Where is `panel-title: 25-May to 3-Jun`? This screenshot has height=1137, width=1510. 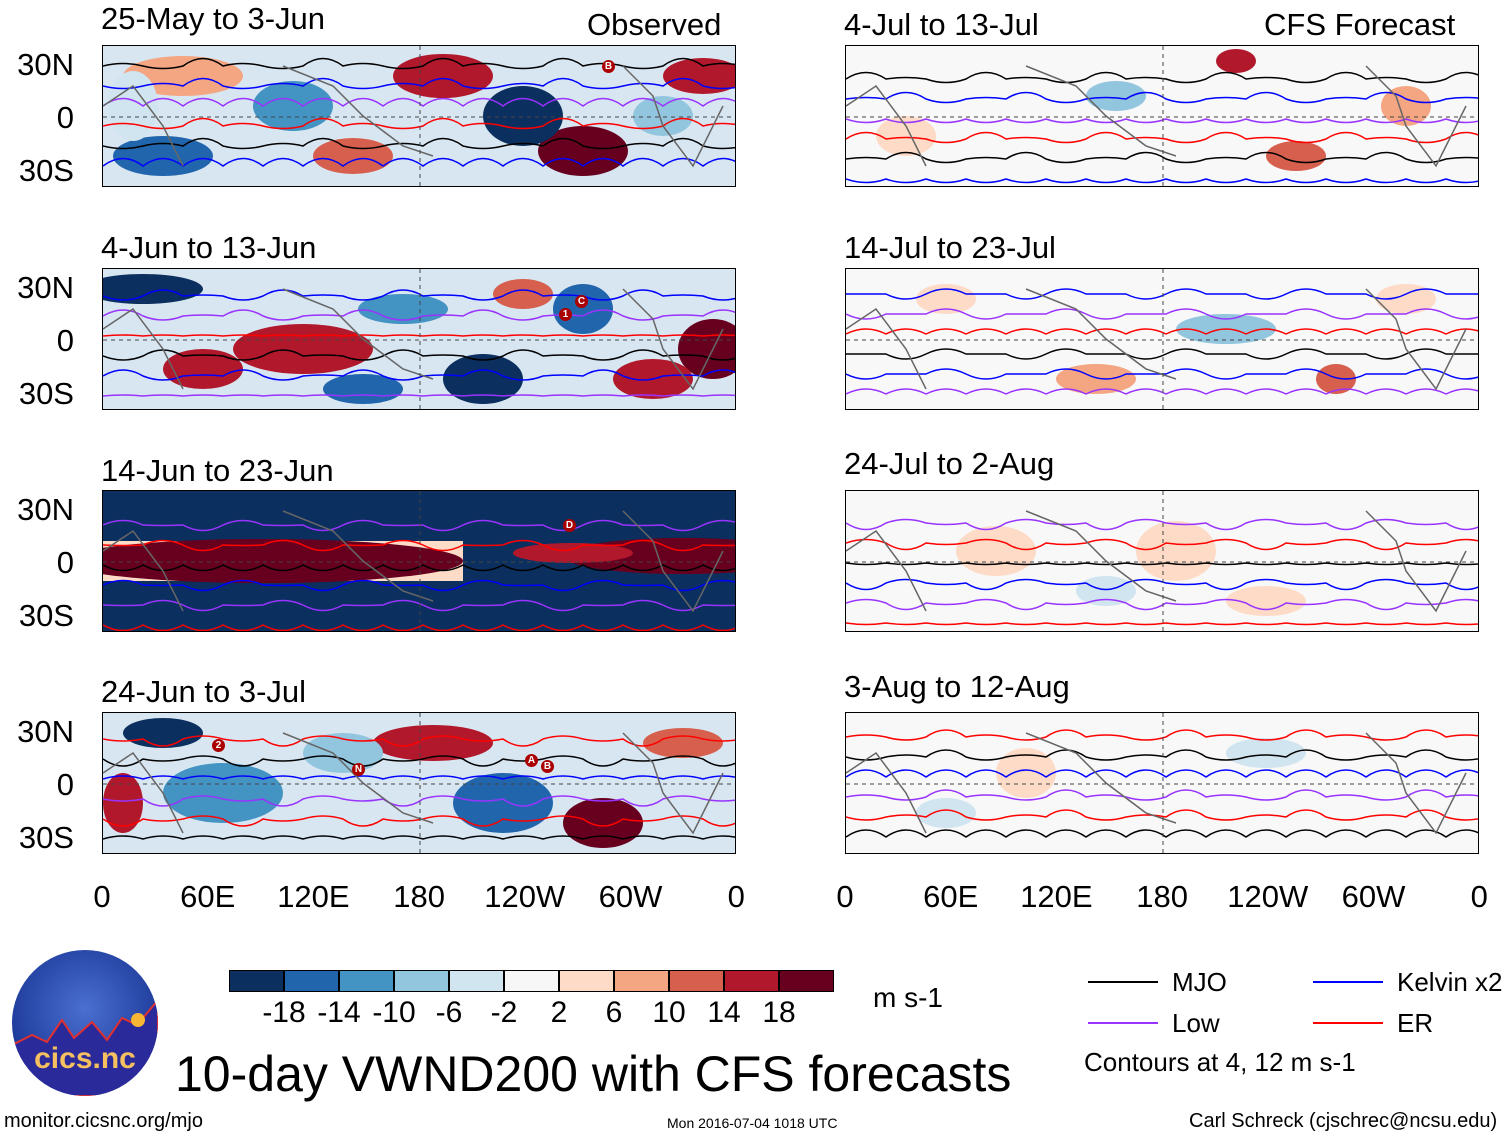 panel-title: 25-May to 3-Jun is located at coordinates (213, 18).